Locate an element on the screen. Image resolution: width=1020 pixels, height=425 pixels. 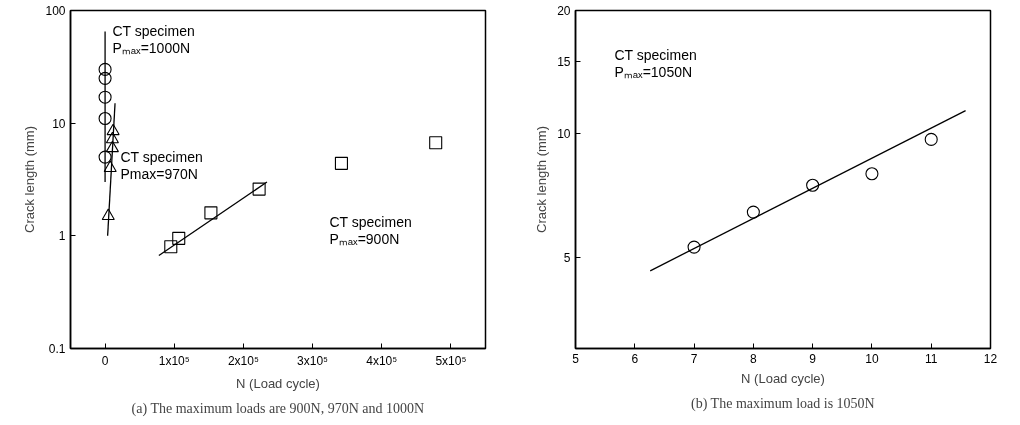
y-tick-label: 15 is located at coordinates (564, 62).